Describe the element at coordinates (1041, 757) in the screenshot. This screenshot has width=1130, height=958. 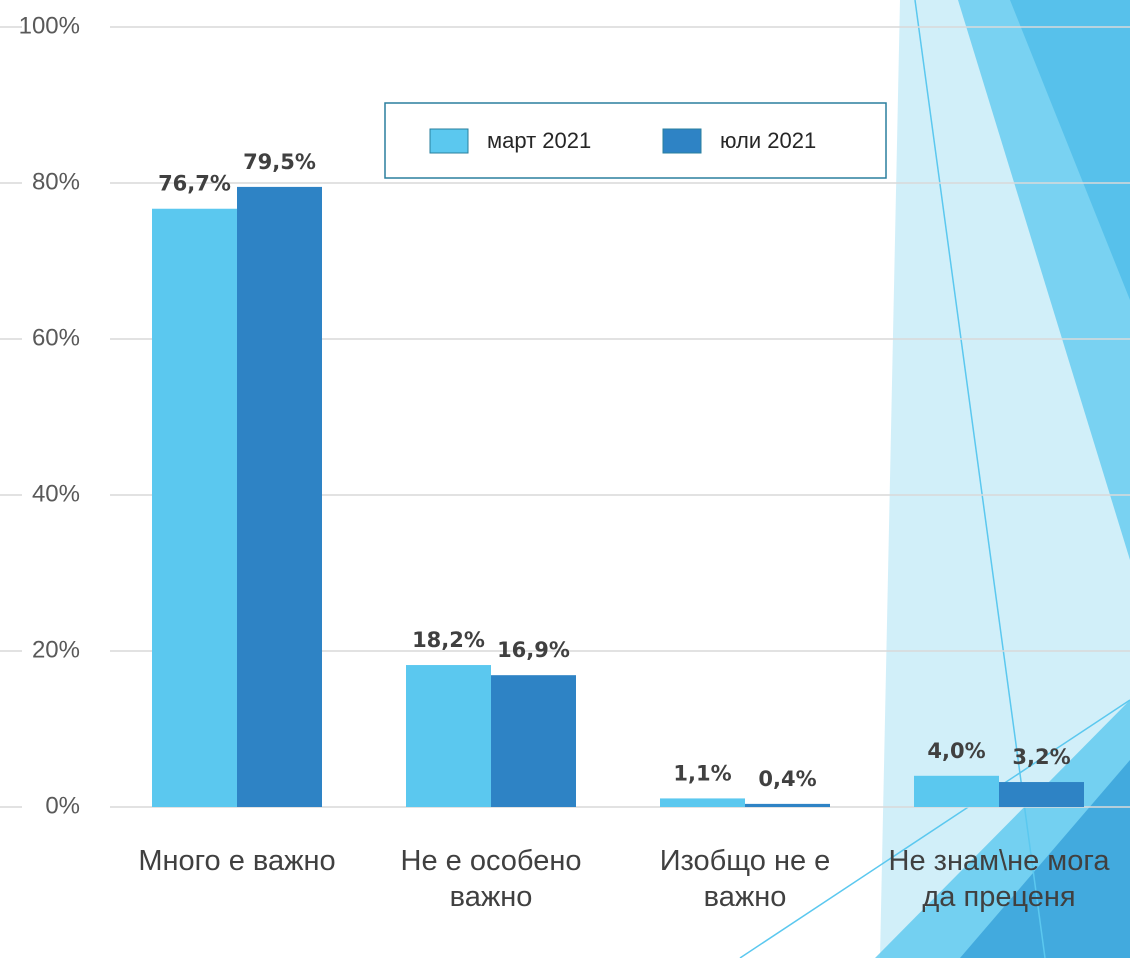
I see `value-label: 3,2%` at that location.